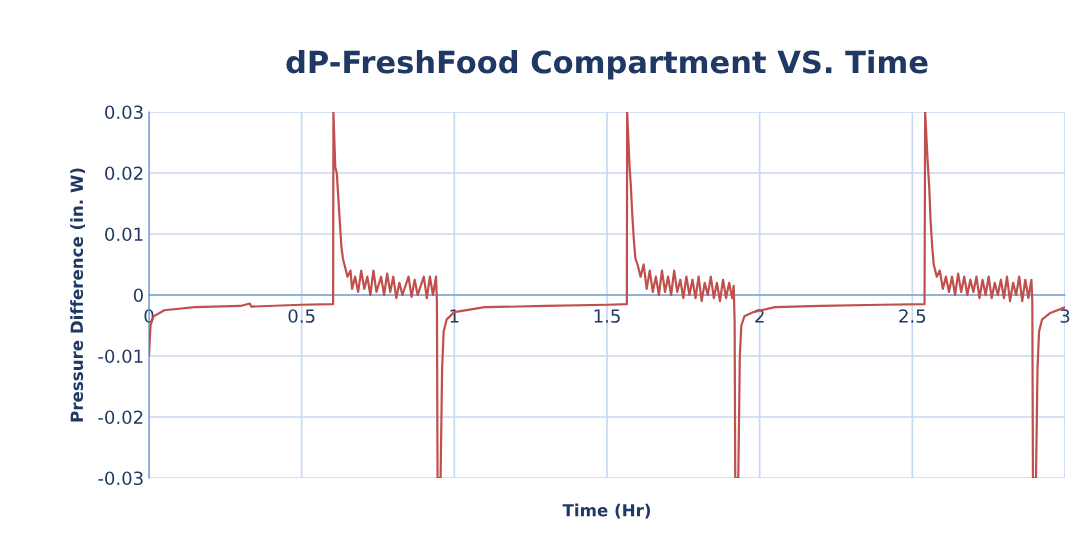 The width and height of the screenshot is (1092, 542). Describe the element at coordinates (1065, 316) in the screenshot. I see `x-tick-label: 3` at that location.